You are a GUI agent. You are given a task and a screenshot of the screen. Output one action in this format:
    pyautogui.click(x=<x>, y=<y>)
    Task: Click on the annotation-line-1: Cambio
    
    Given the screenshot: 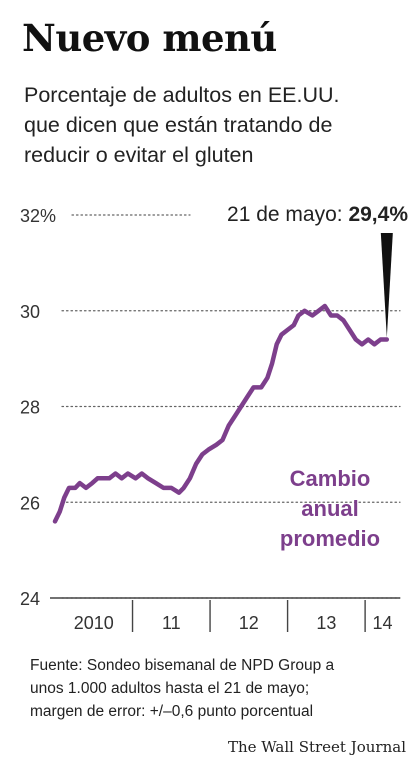 What is the action you would take?
    pyautogui.click(x=330, y=478)
    